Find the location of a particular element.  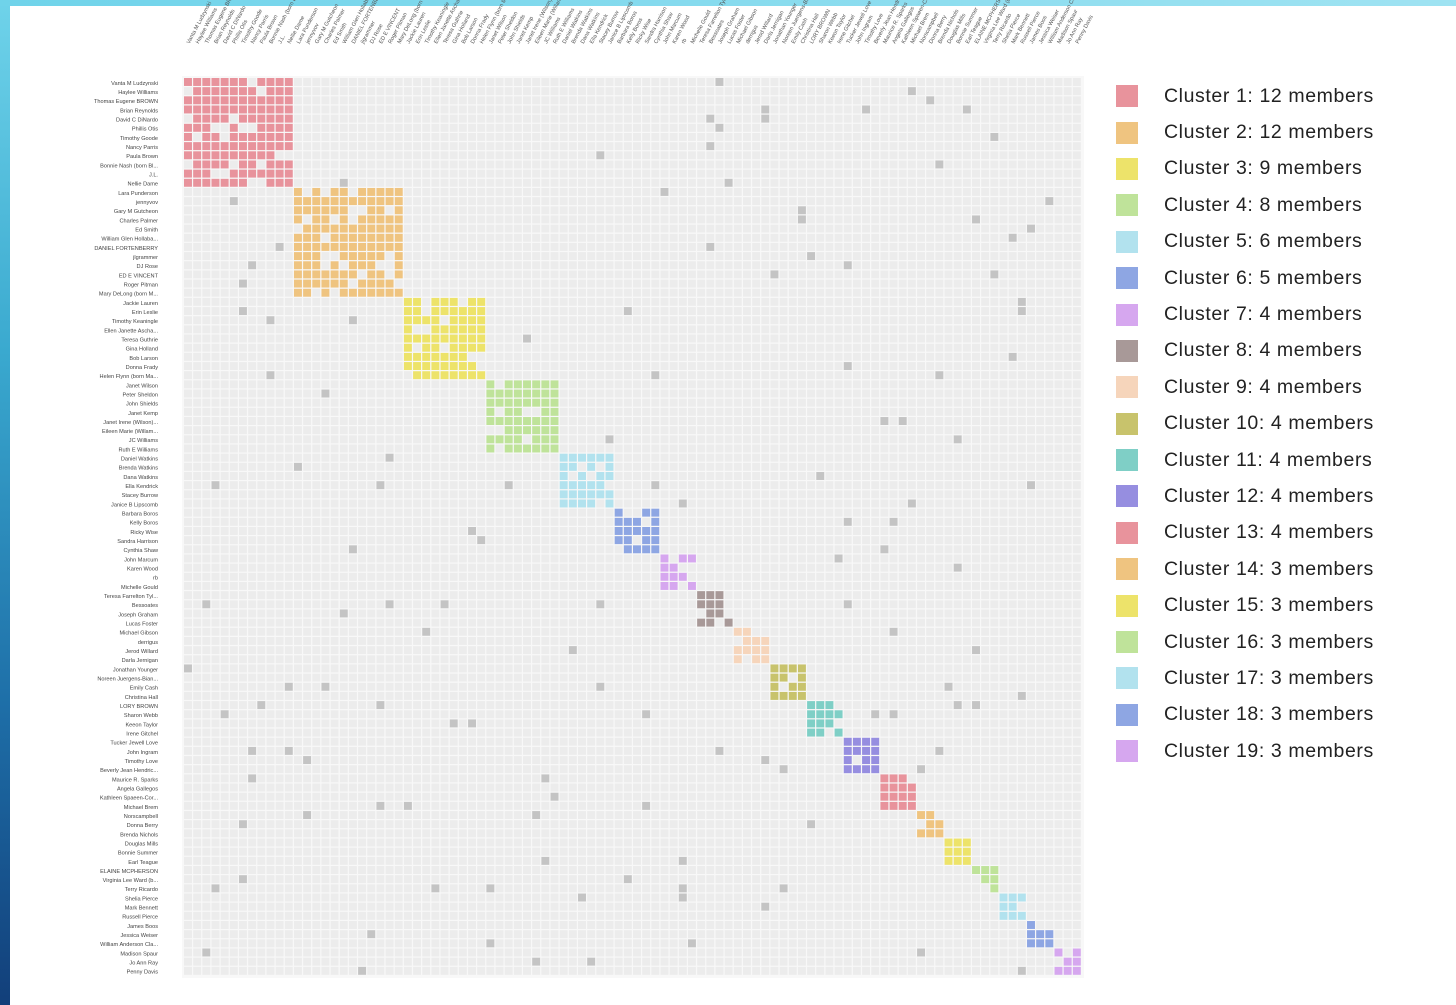

row-label: Mark Bennett is located at coordinates (142, 909).